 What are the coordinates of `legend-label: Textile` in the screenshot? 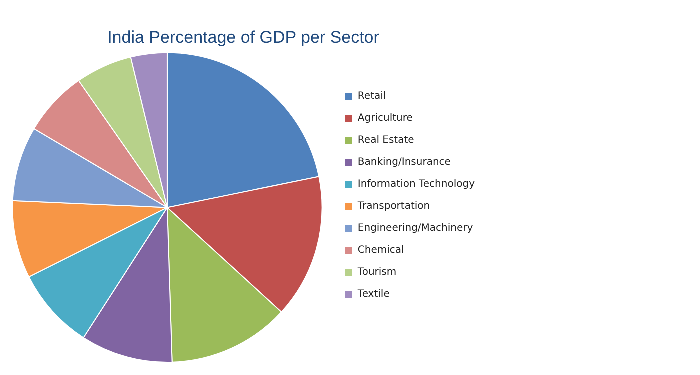 It's located at (373, 294).